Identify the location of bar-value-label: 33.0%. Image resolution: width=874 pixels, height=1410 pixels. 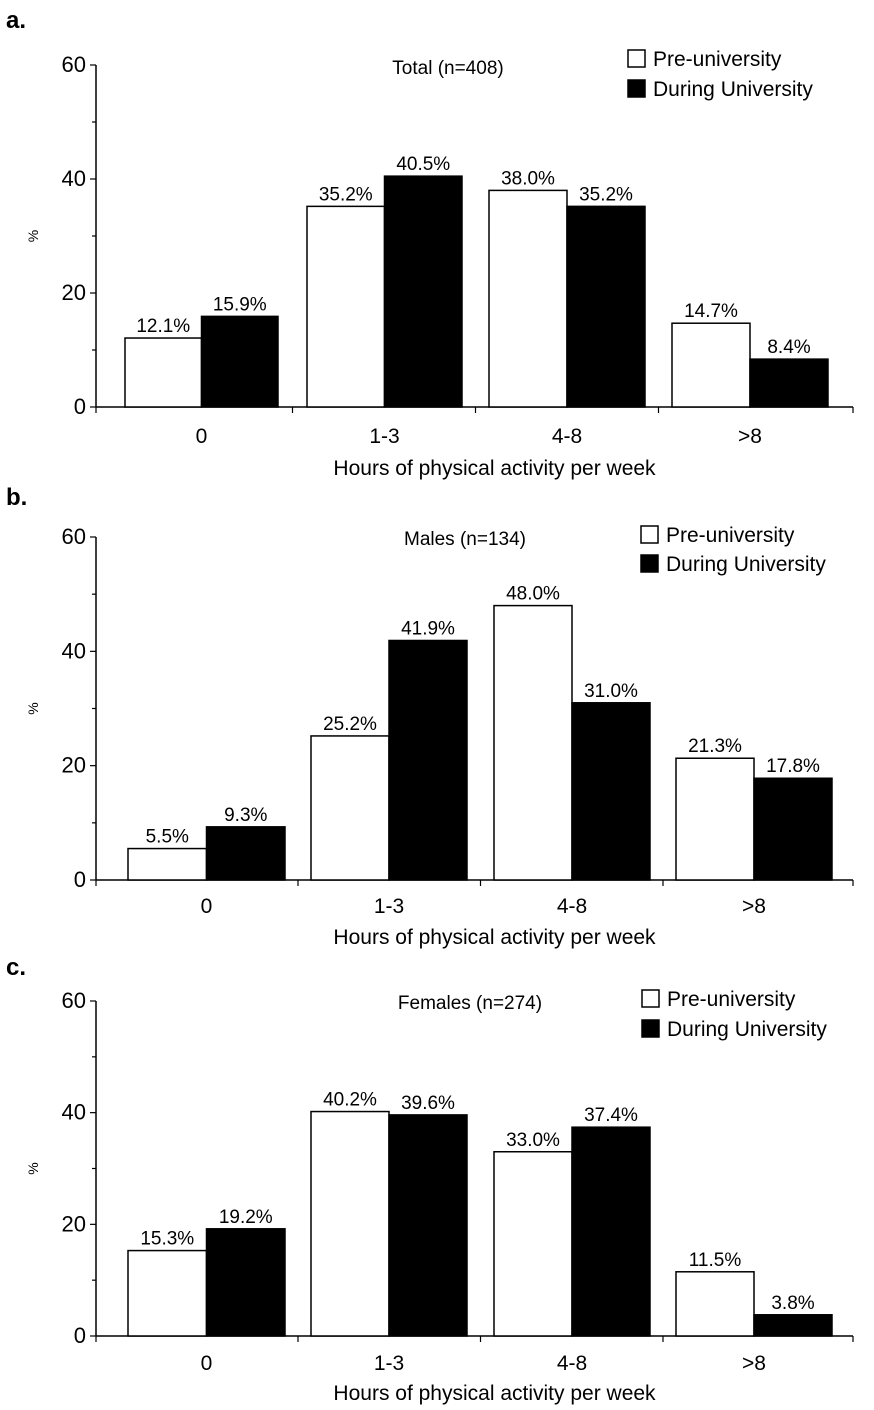
(533, 1140).